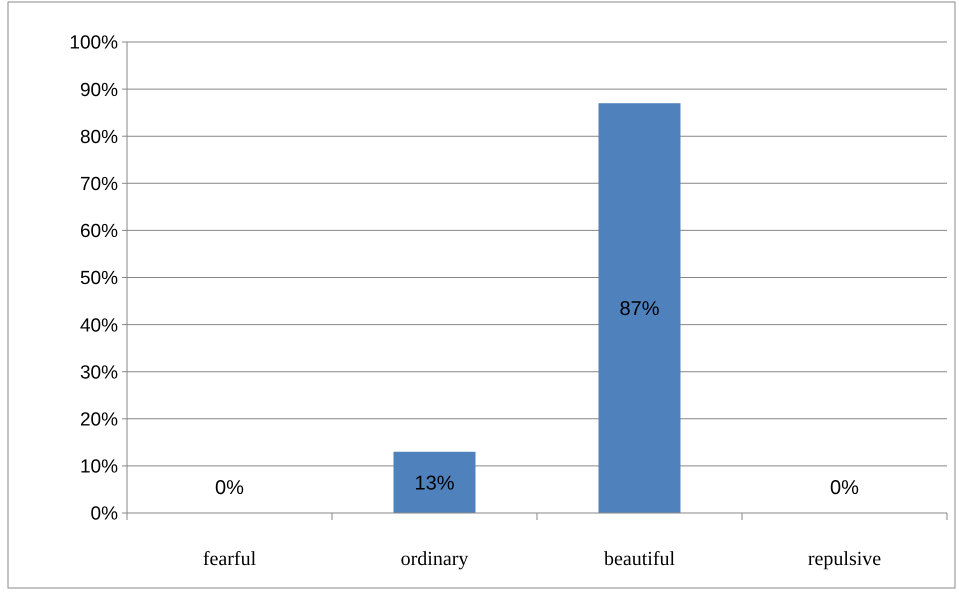 The height and width of the screenshot is (592, 959). Describe the element at coordinates (99, 137) in the screenshot. I see `y-tick-label: 80%` at that location.